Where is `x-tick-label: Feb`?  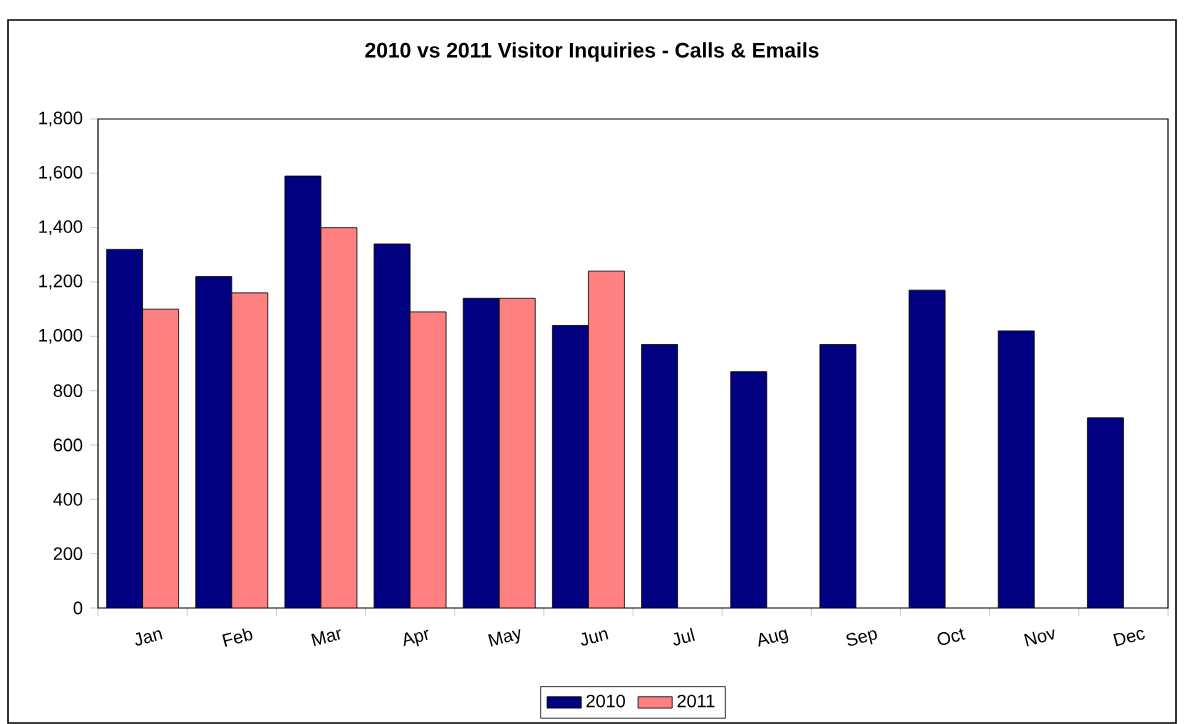
x-tick-label: Feb is located at coordinates (237, 637).